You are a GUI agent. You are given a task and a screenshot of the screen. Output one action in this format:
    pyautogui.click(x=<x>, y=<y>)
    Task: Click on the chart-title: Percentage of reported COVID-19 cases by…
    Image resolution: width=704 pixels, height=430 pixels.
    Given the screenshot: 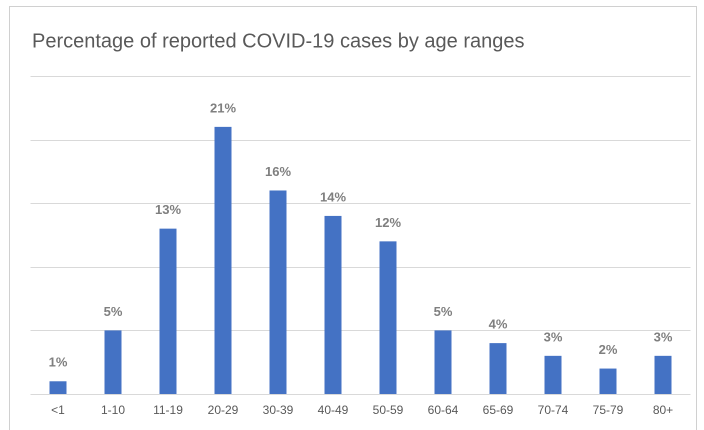 What is the action you would take?
    pyautogui.click(x=278, y=41)
    